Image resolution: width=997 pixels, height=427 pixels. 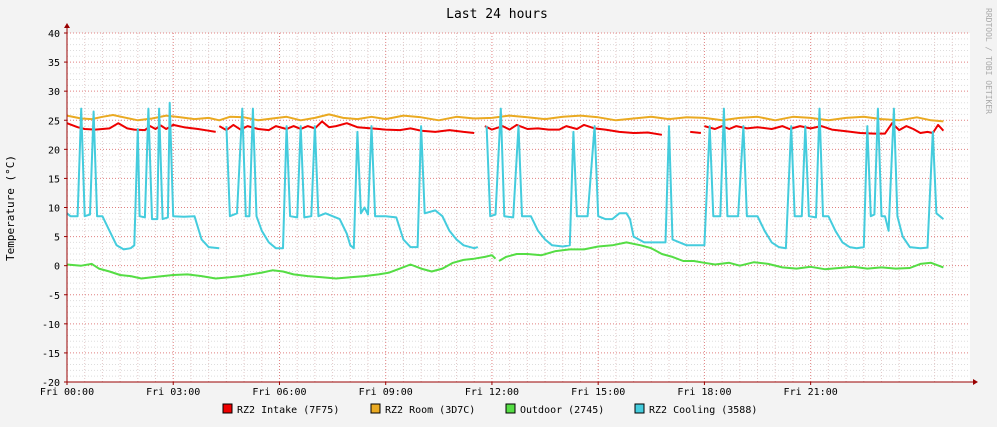 What do you see at coordinates (54, 63) in the screenshot?
I see `y-tick-label: 35` at bounding box center [54, 63].